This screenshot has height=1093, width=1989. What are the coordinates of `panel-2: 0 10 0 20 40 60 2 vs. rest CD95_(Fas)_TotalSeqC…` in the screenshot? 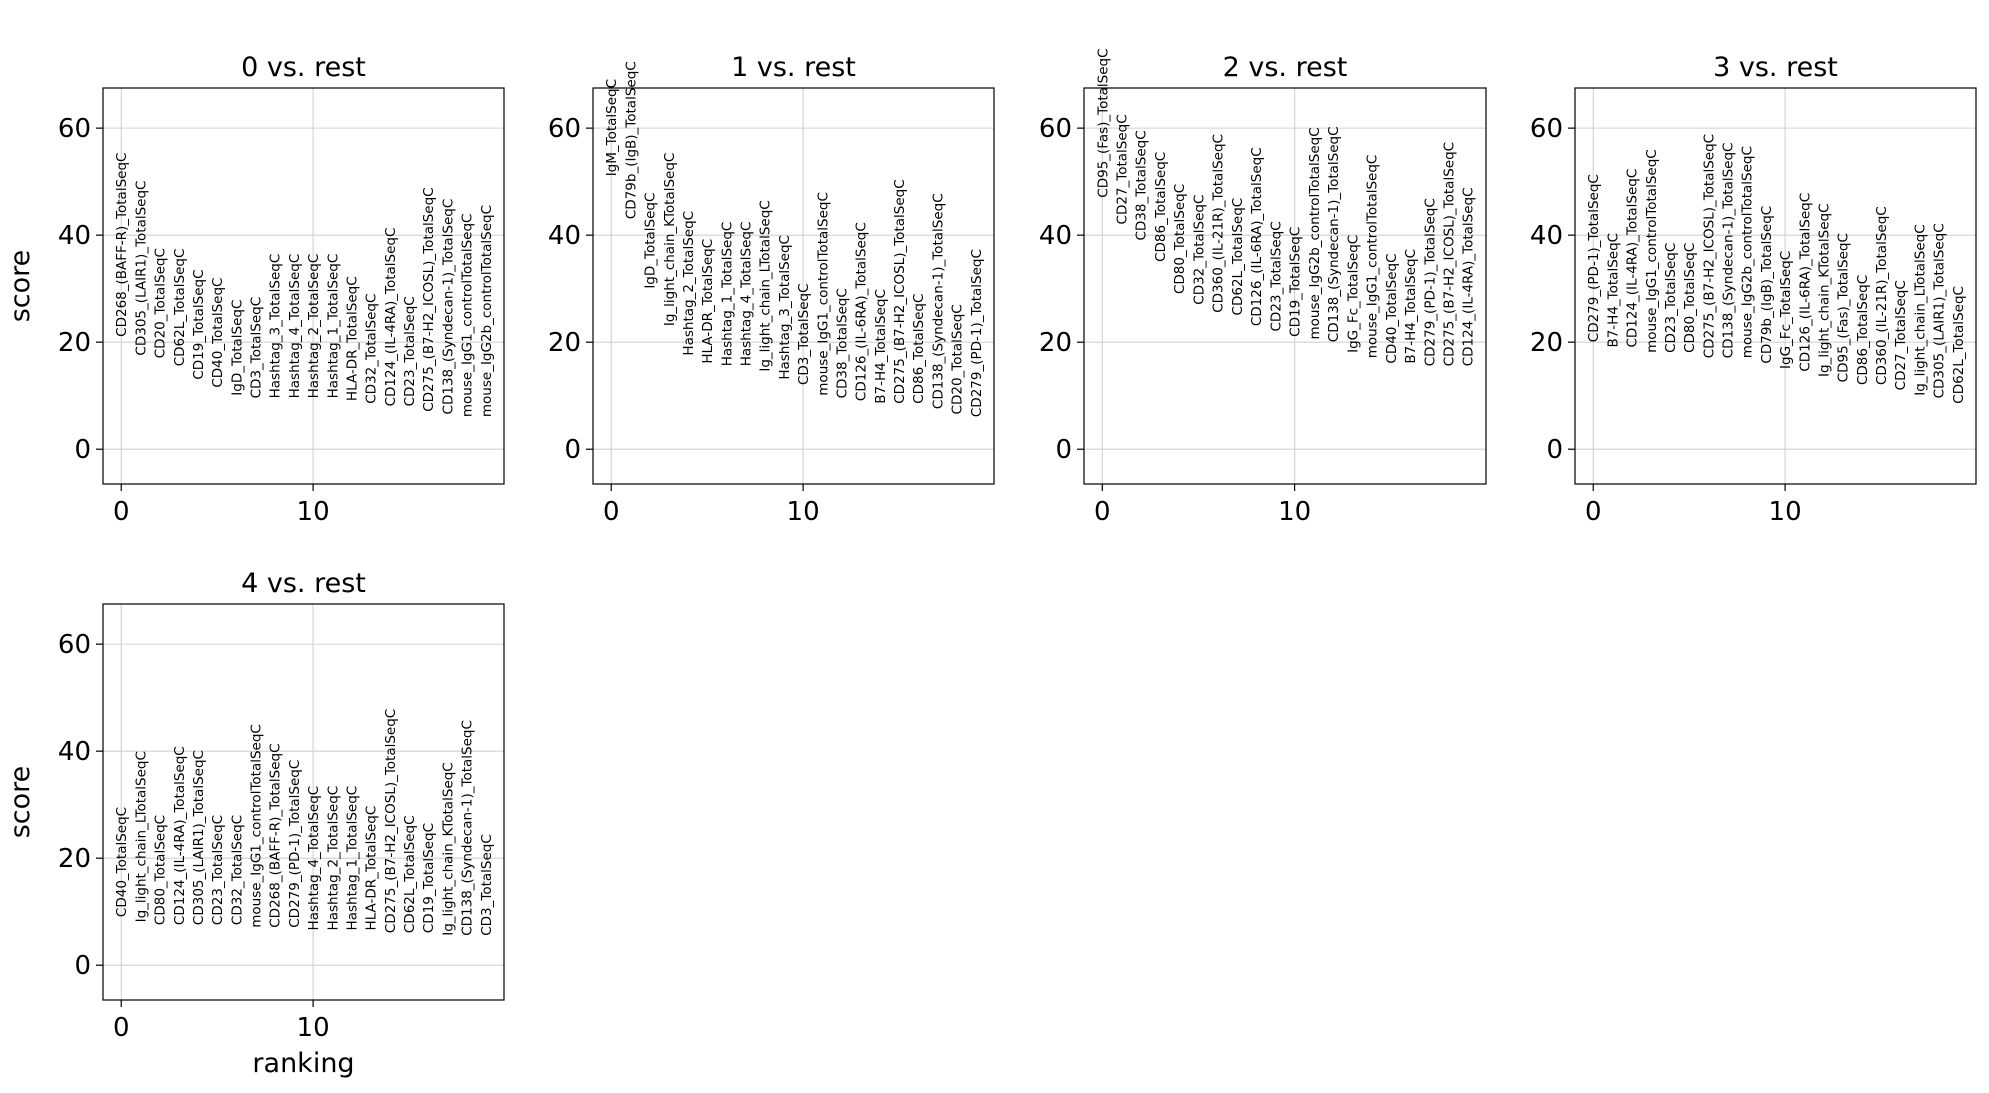 It's located at (1263, 287).